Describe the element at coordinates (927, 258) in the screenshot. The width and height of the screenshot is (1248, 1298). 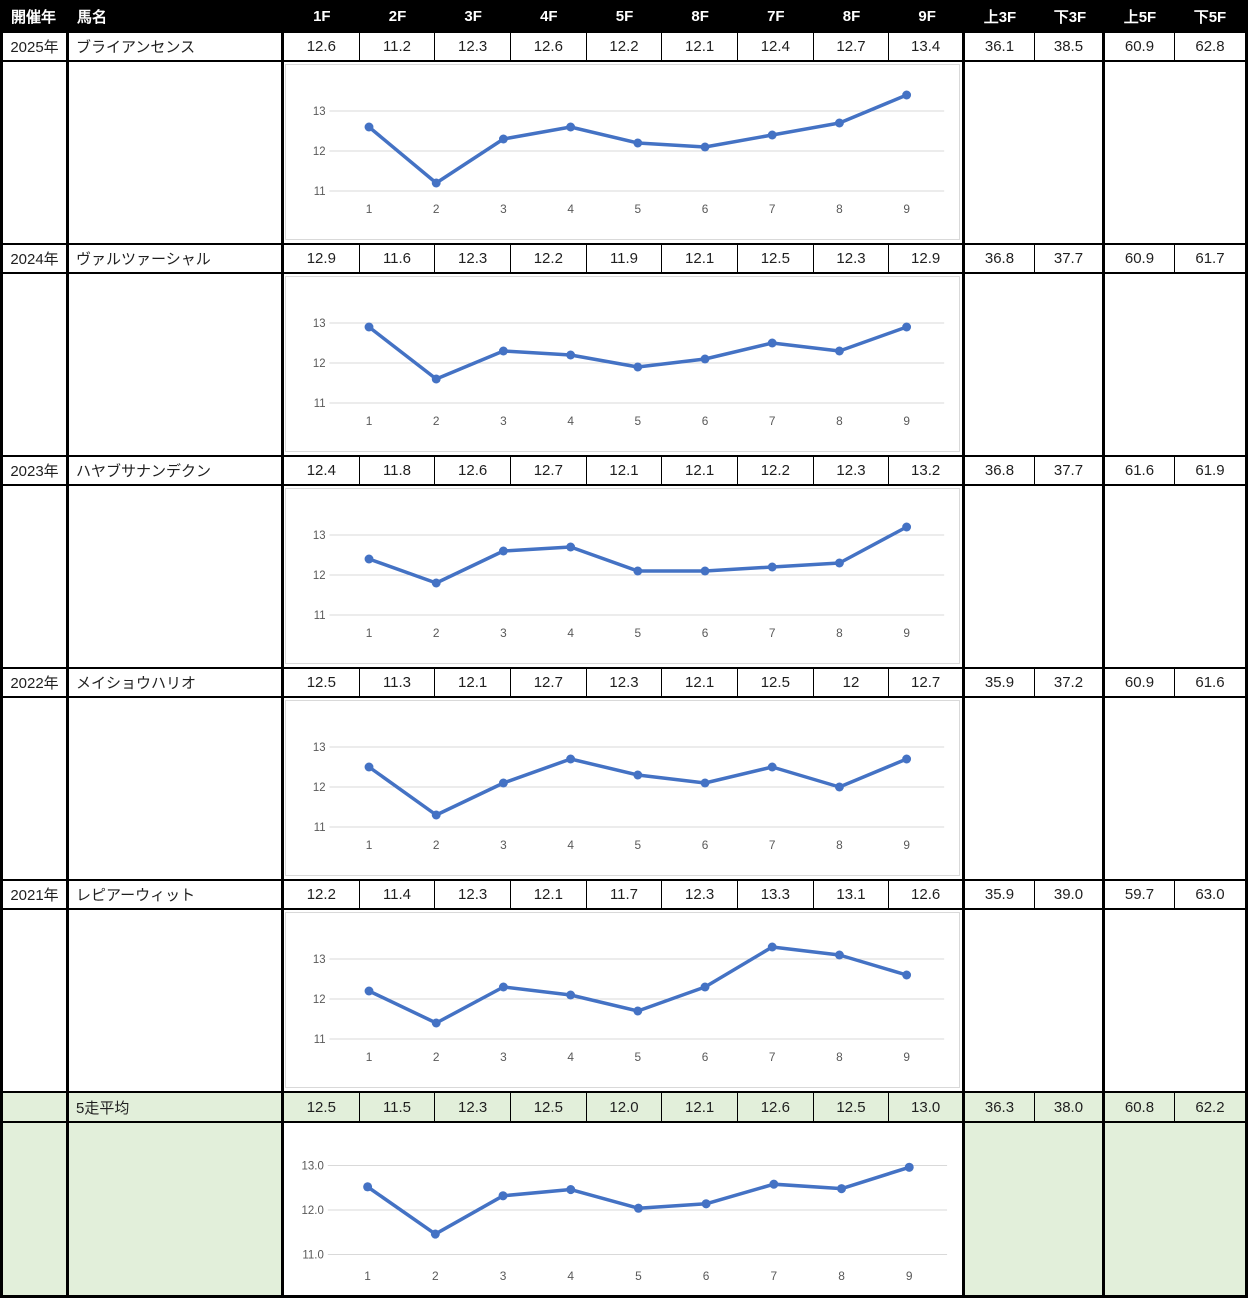
I see `lap-time-cell: 12.9` at that location.